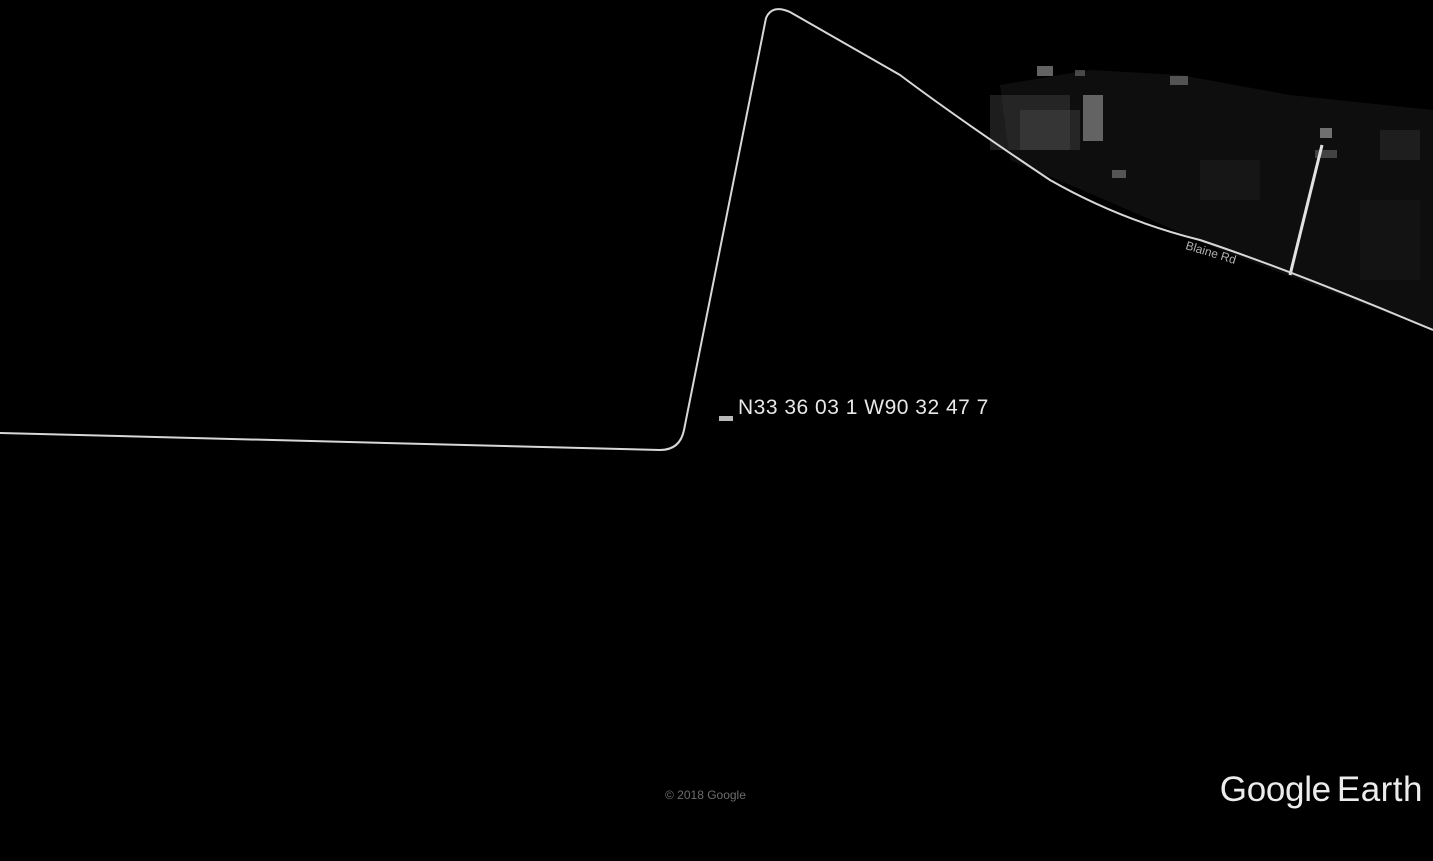  What do you see at coordinates (863, 407) in the screenshot?
I see `coordinates-label: N33 36 03 1 W90 32 47 7` at bounding box center [863, 407].